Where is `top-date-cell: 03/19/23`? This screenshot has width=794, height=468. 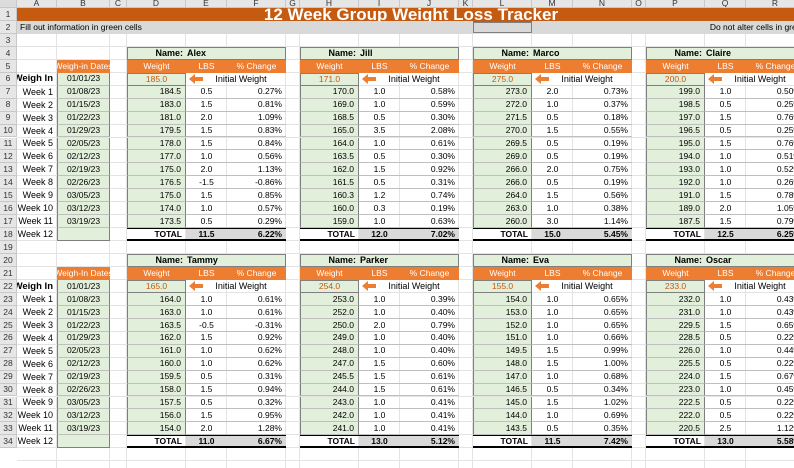 top-date-cell: 03/19/23 is located at coordinates (83, 222).